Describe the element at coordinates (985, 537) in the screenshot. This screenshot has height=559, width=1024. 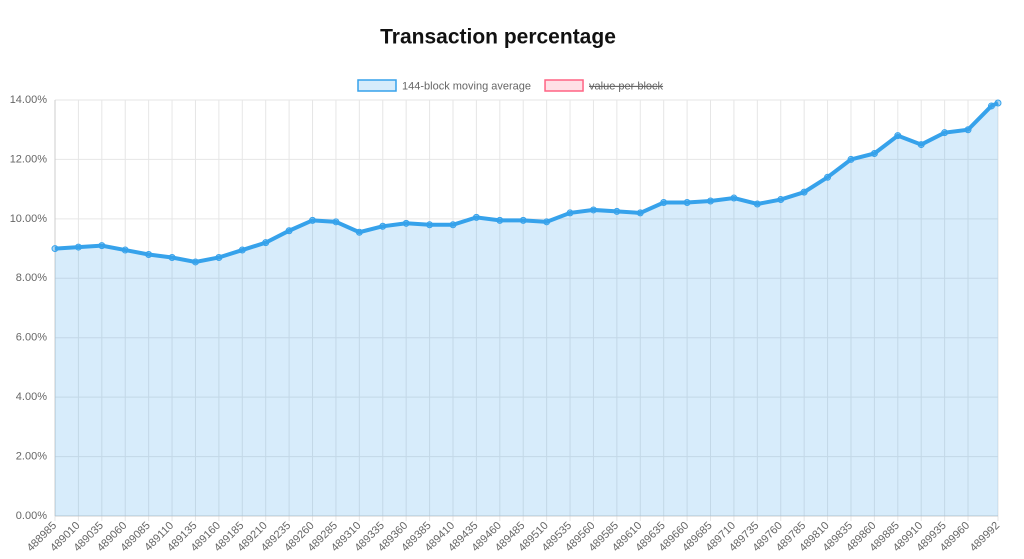
I see `x-tick-label: 489992` at that location.